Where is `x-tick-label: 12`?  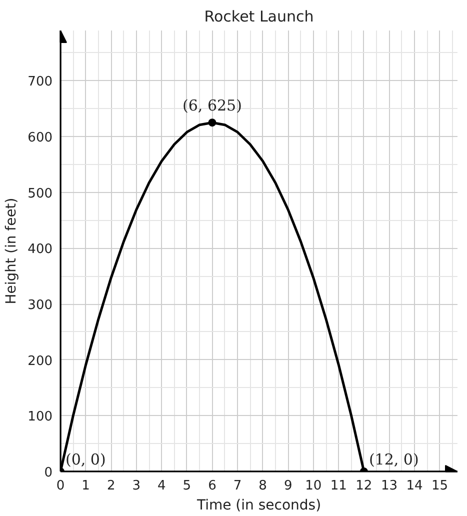 x-tick-label: 12 is located at coordinates (364, 486).